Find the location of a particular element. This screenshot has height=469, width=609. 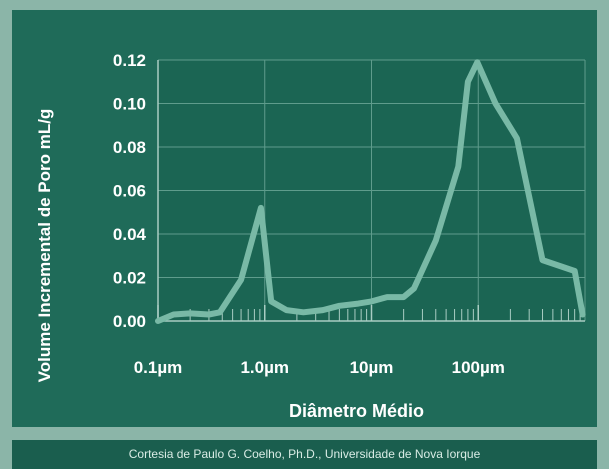

x-axis-label: Diâmetro Médio is located at coordinates (356, 411).